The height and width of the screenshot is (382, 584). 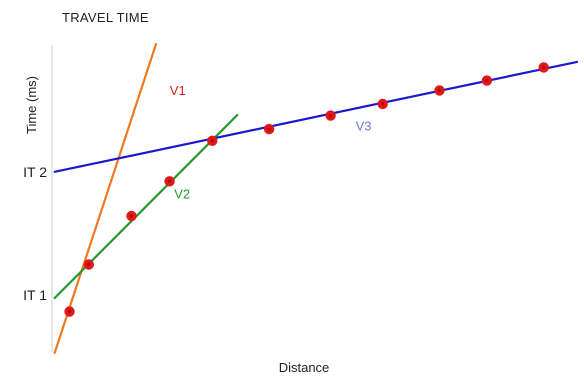 I want to click on x-axis-label: Distance, so click(x=304, y=367).